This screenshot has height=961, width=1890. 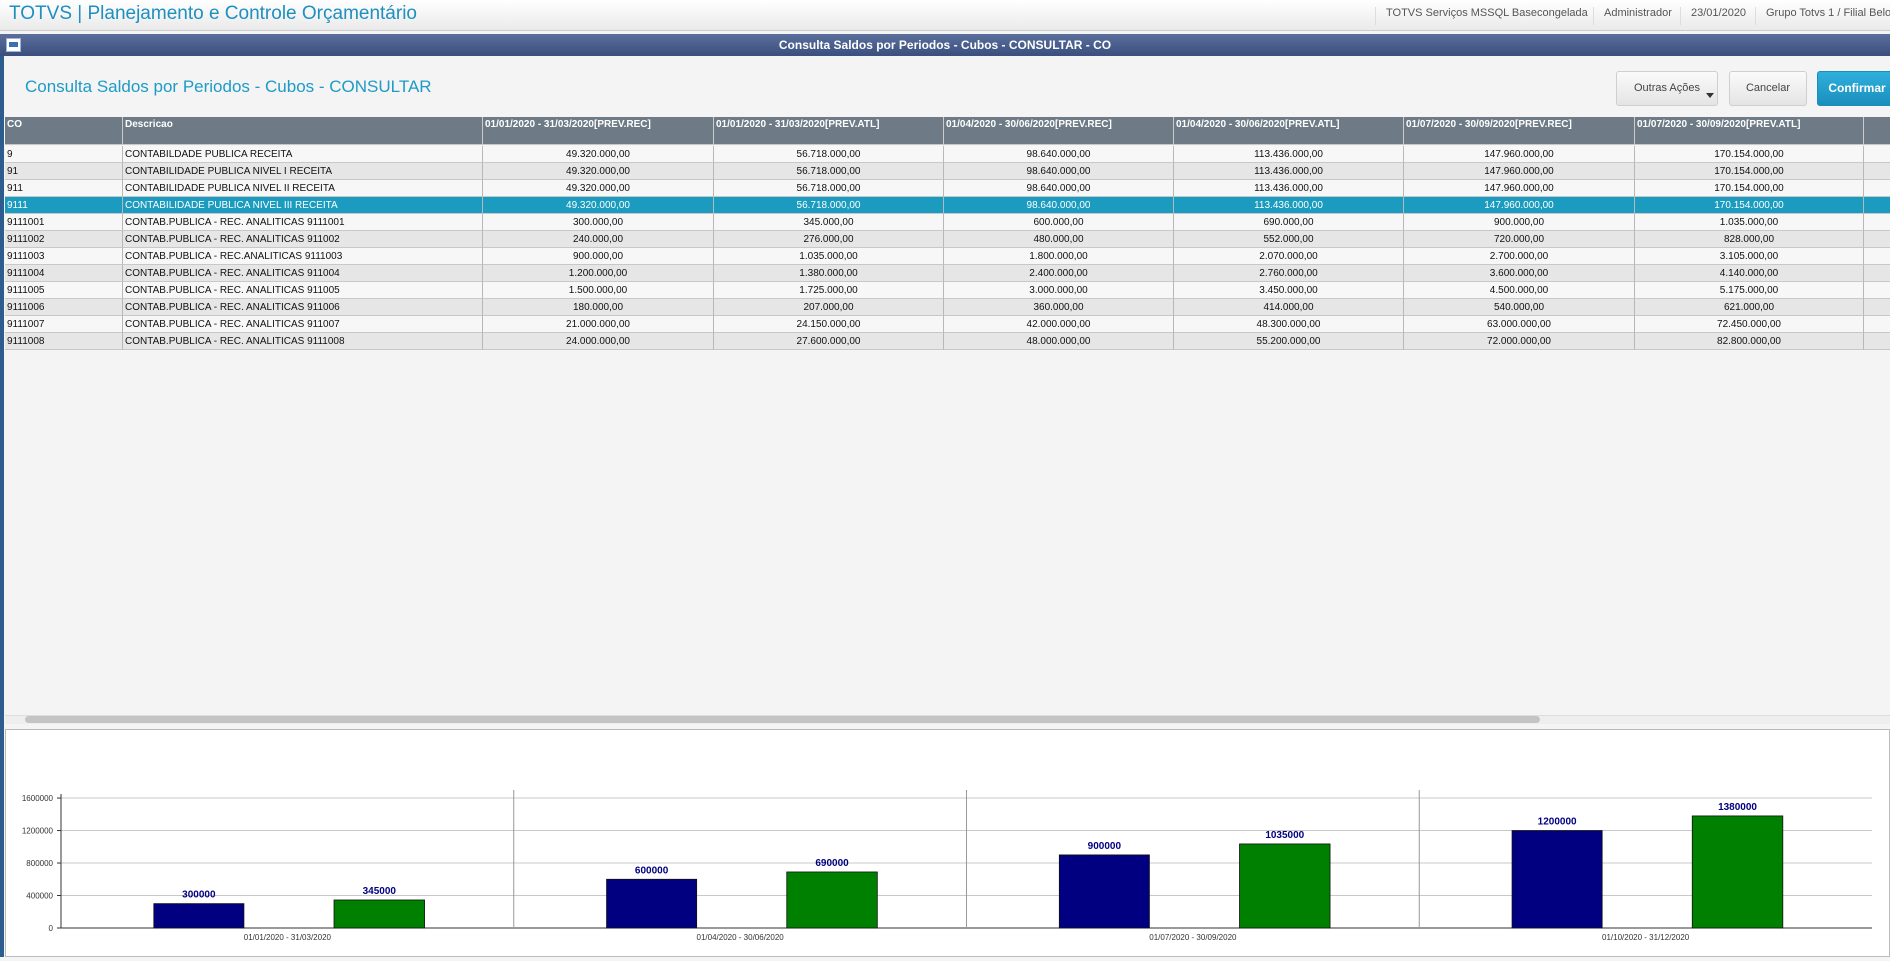 What do you see at coordinates (782, 719) in the screenshot?
I see `scroll-thumb` at bounding box center [782, 719].